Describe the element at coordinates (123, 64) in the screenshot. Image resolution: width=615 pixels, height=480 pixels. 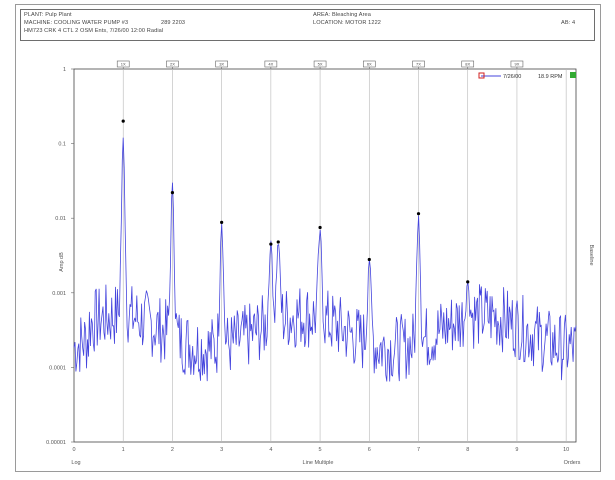
I see `harmonic-label: 1X` at that location.